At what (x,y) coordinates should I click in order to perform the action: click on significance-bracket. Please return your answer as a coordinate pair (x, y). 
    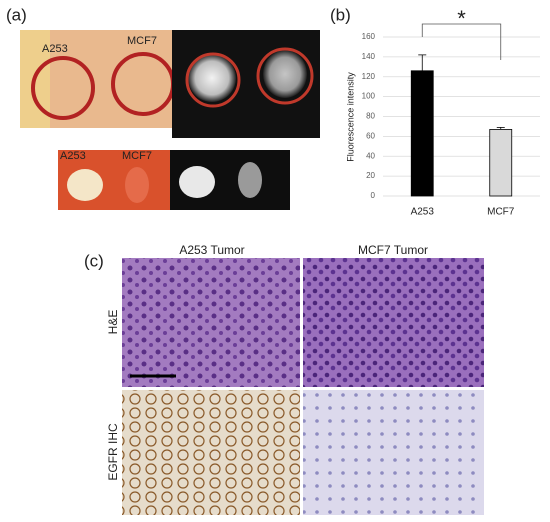
    Looking at the image, I should click on (461, 41).